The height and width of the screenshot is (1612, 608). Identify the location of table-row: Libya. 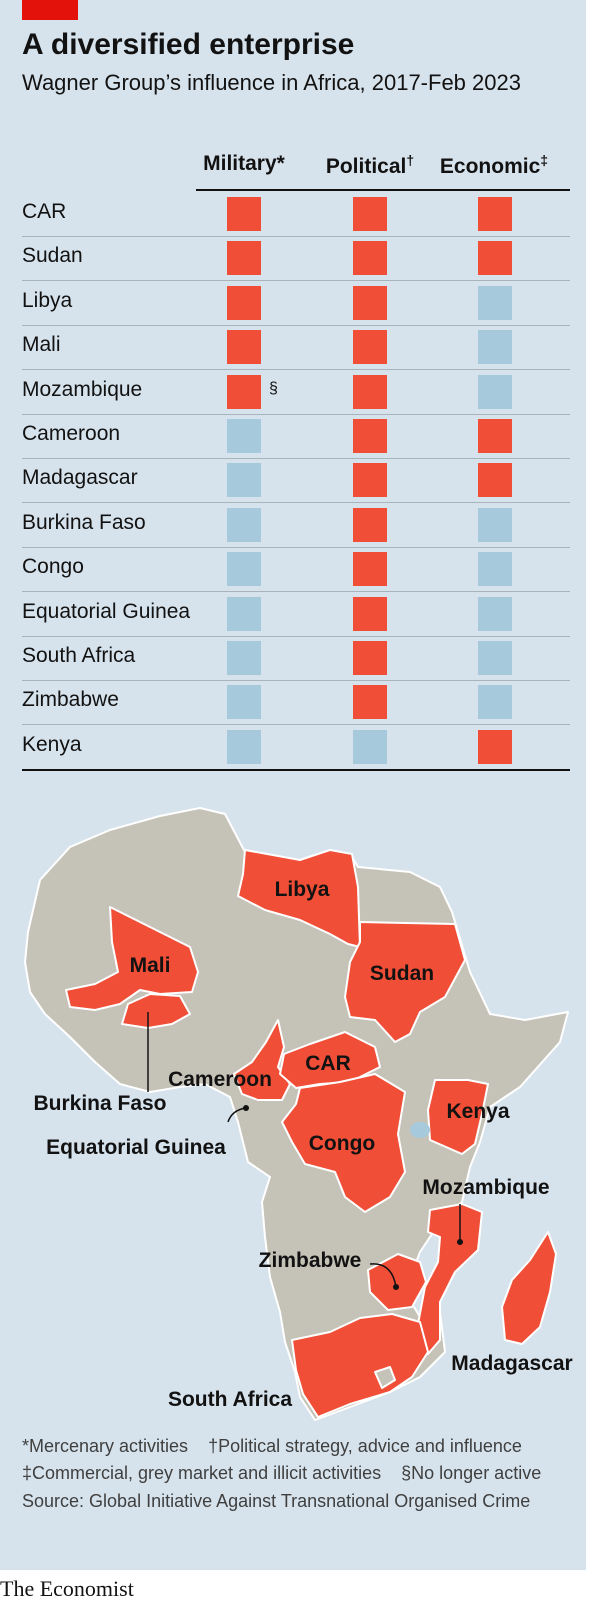
(296, 303).